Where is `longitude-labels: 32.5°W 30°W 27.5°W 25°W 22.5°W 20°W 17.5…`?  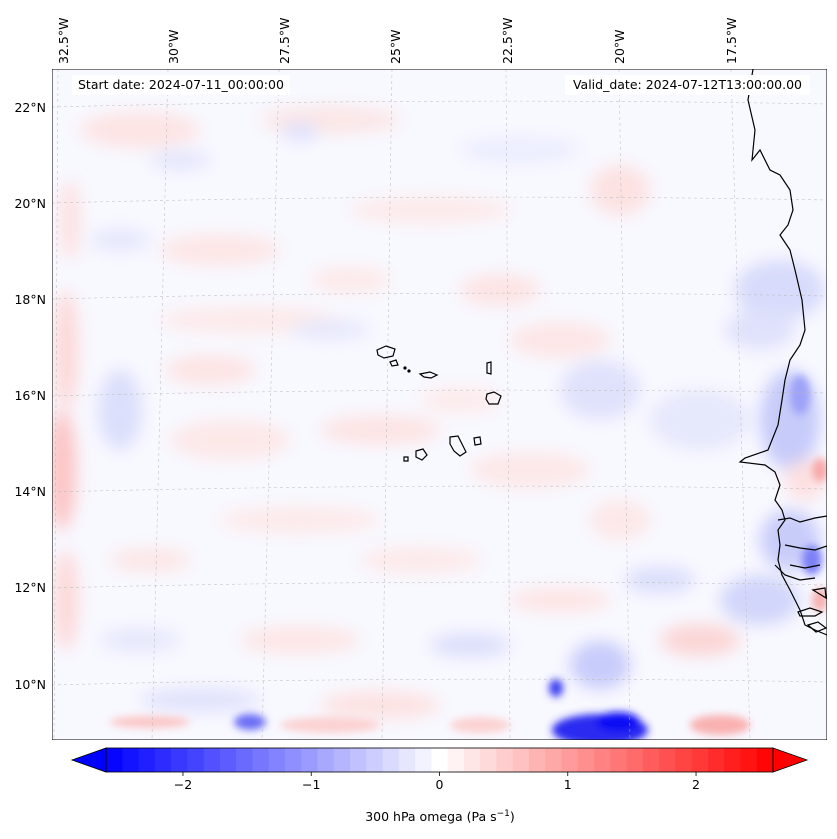
longitude-labels: 32.5°W 30°W 27.5°W 25°W 22.5°W 20°W 17.5… is located at coordinates (397, 41).